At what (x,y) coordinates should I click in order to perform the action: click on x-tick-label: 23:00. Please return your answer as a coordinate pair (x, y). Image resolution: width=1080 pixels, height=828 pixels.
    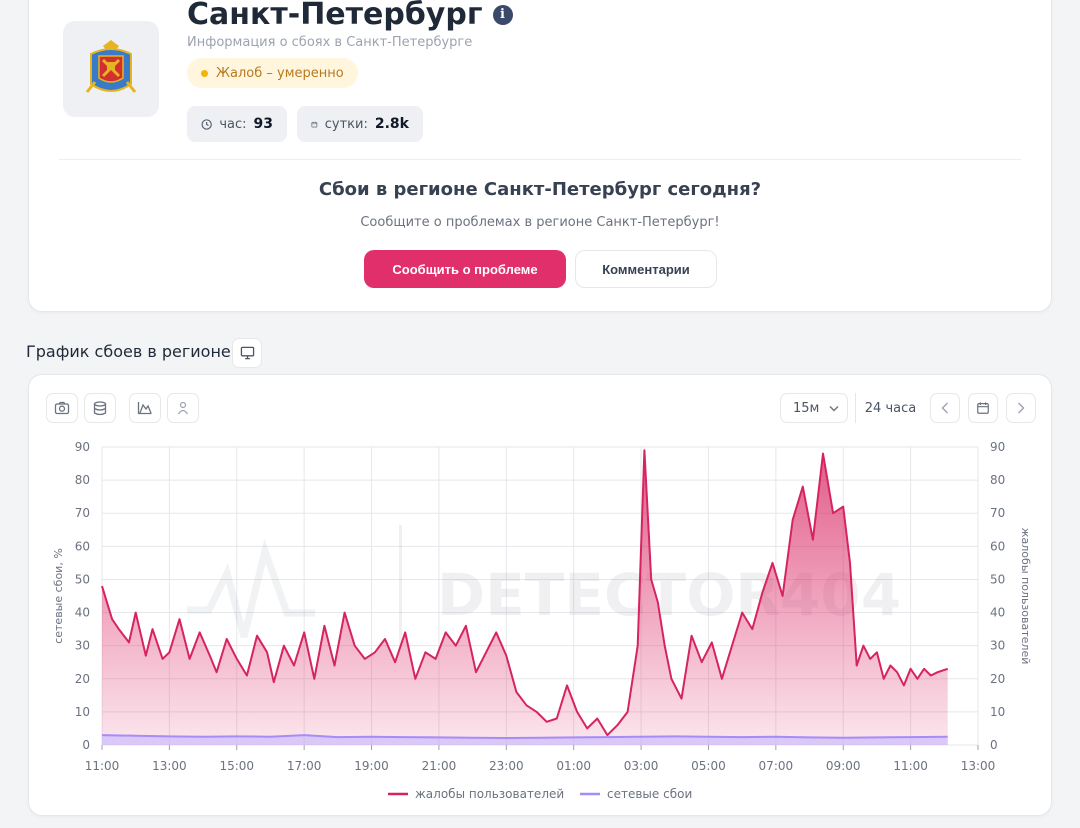
    Looking at the image, I should click on (506, 766).